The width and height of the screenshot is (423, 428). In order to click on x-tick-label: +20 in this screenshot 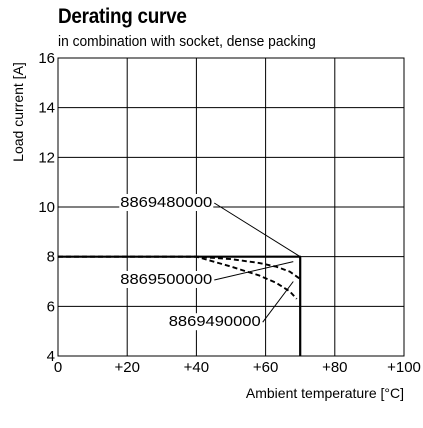, I will do `click(126, 367)`.